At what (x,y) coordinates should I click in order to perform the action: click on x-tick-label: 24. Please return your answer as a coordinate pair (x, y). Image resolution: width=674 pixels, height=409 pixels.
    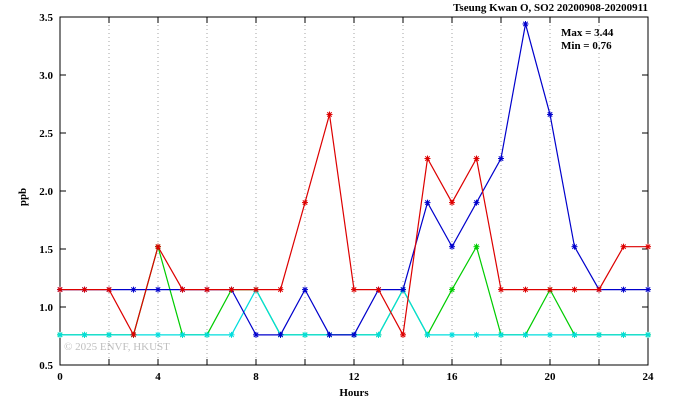
    Looking at the image, I should click on (649, 377).